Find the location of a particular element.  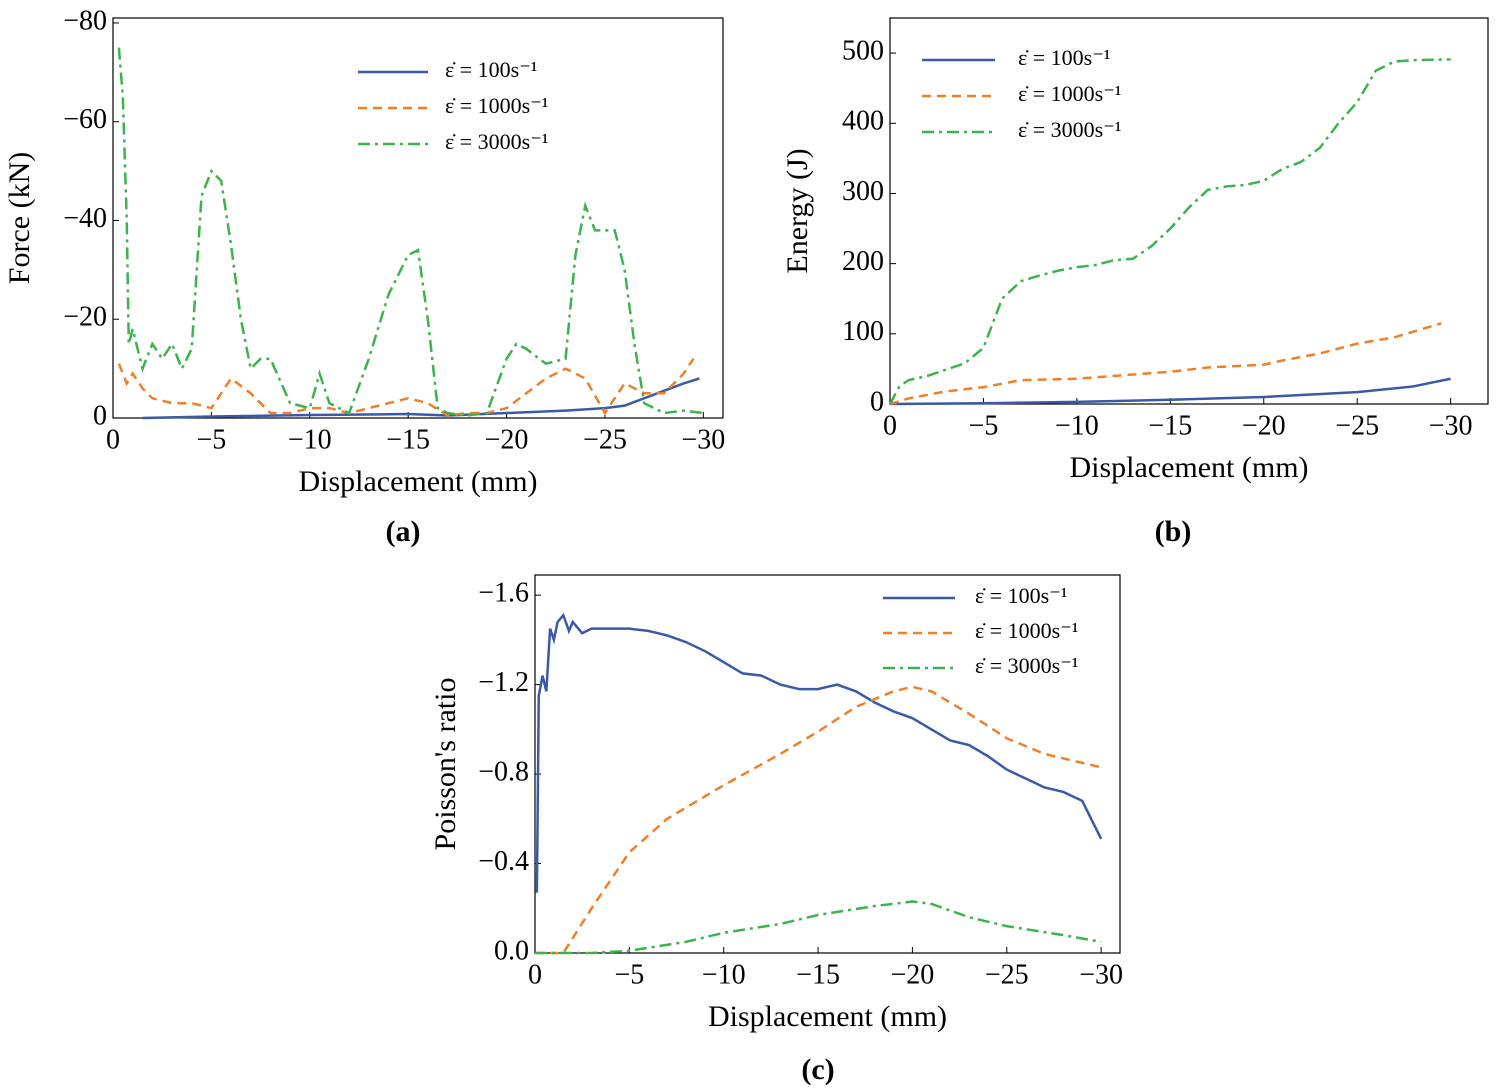

y-tick-label: −0.8 is located at coordinates (503, 771).